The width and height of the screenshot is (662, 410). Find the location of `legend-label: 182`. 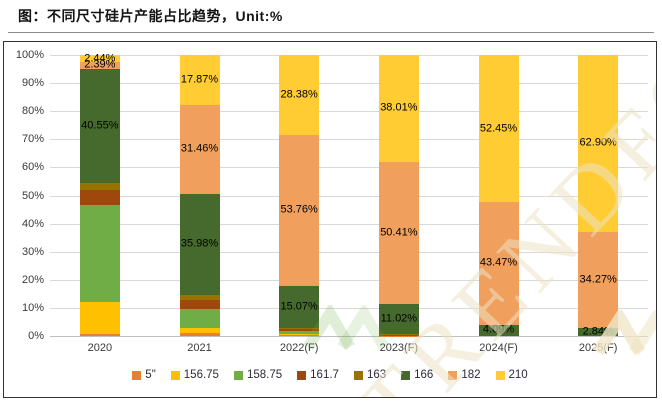

legend-label: 182 is located at coordinates (471, 375).